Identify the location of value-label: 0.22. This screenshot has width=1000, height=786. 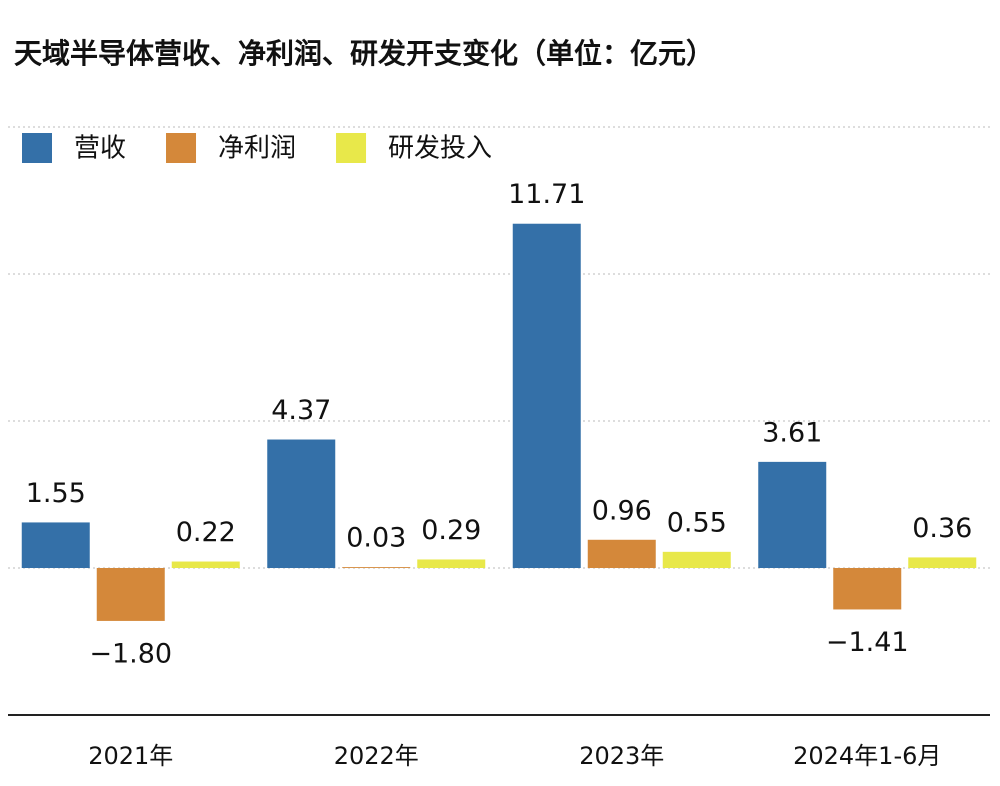
(206, 532).